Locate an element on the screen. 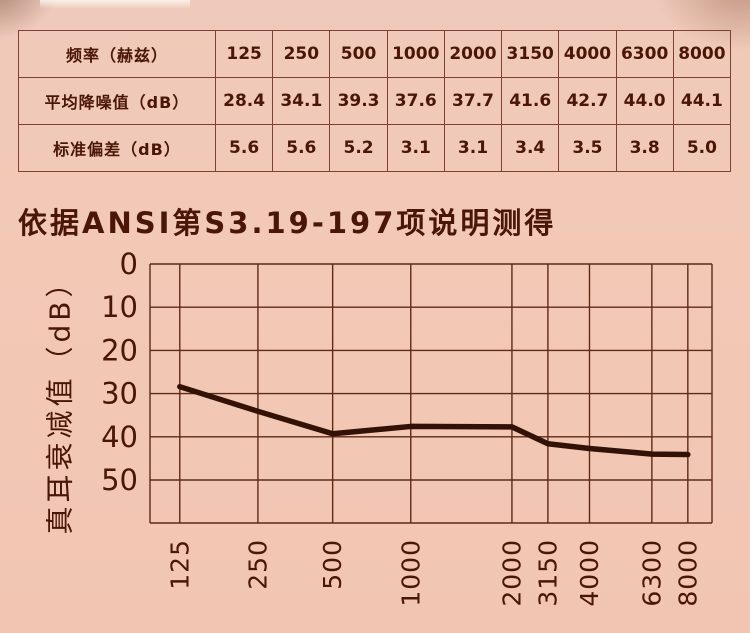 This screenshot has width=750, height=633. x-tick-label: 2000 is located at coordinates (511, 573).